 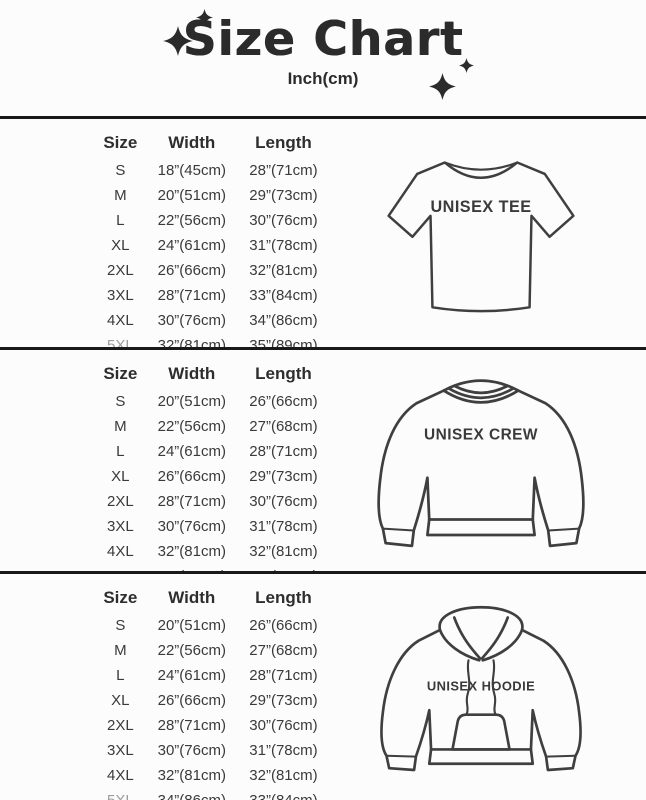 I want to click on size-row: S 18”(45cm) 28”(71cm), so click(x=212, y=170).